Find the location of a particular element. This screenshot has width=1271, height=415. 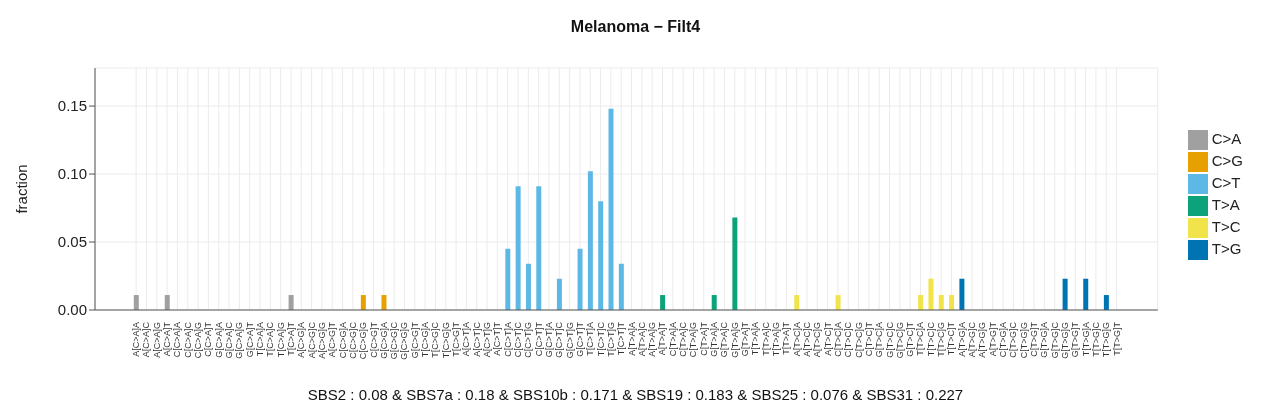

x-tick-label: C[T>A]A is located at coordinates (672, 339).